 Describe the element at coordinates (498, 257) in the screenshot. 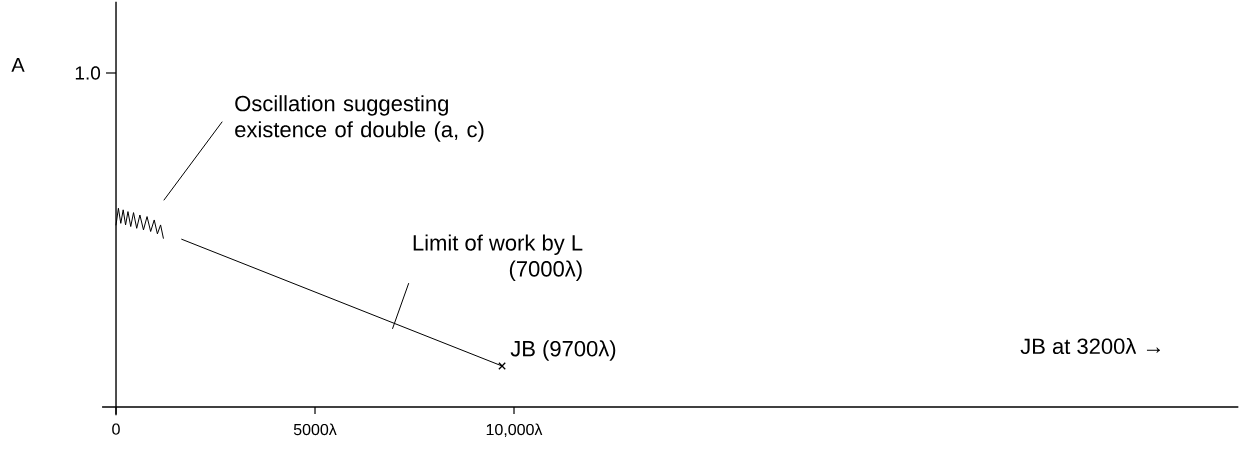

I see `annotation: Limit of work by L (7000λ)` at that location.